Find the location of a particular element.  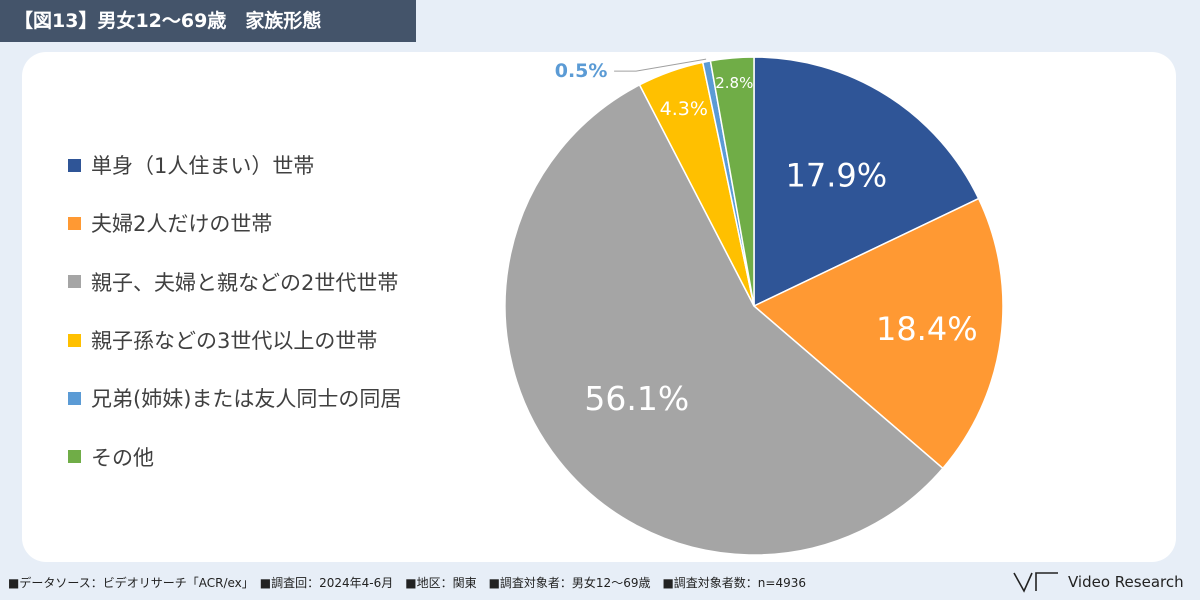

chart-title: 【図13】男女12～69歳 家族形態 is located at coordinates (208, 21).